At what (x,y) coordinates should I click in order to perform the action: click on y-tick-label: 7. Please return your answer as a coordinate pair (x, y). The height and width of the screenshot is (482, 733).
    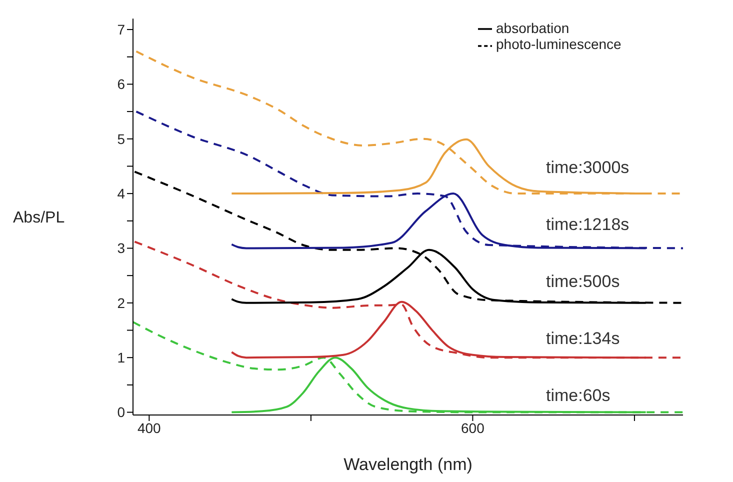
    Looking at the image, I should click on (121, 30).